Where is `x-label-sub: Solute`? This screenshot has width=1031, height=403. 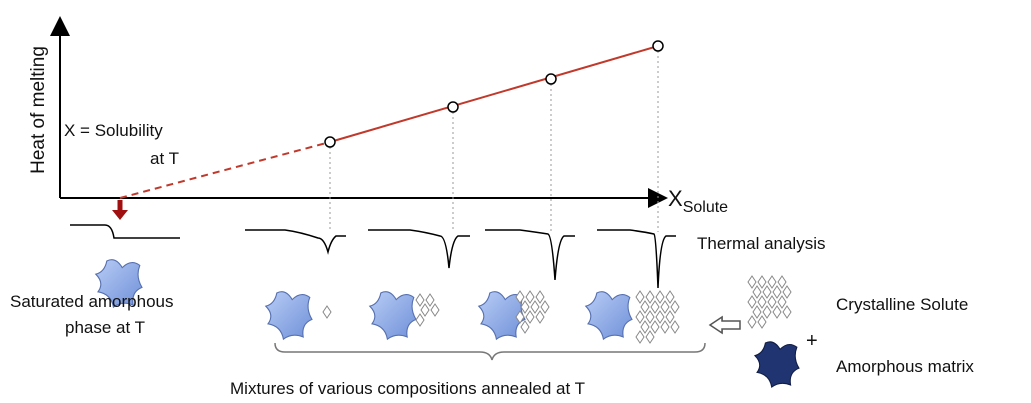
x-label-sub: Solute is located at coordinates (705, 207).